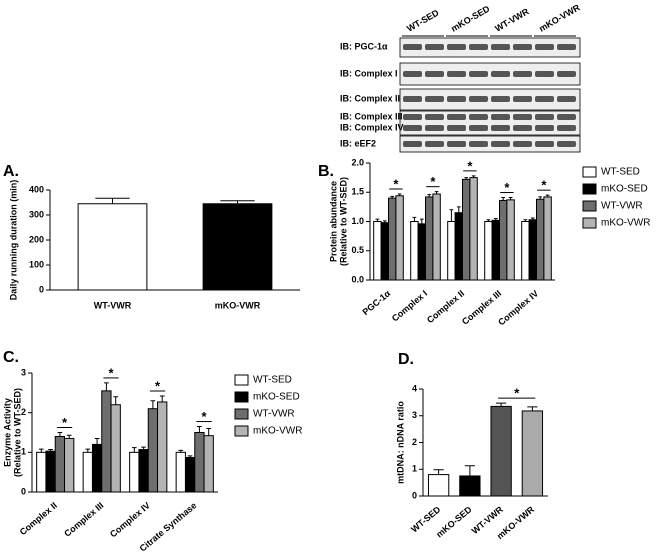 Image resolution: width=656 pixels, height=560 pixels. Describe the element at coordinates (454, 522) in the screenshot. I see `x-tick-label: mKO-SED` at that location.